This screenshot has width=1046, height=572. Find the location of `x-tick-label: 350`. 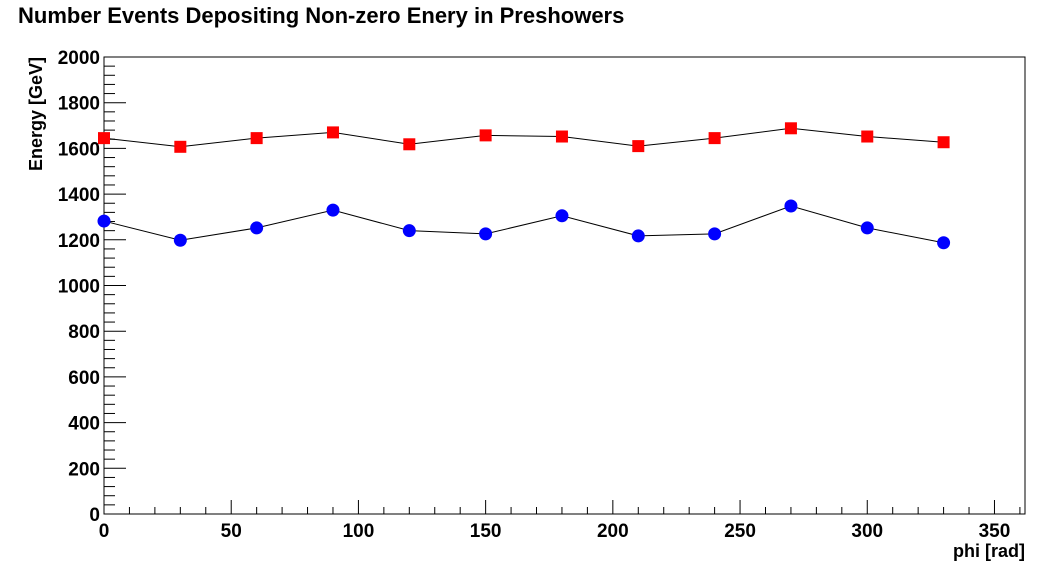

x-tick-label: 350 is located at coordinates (995, 531).